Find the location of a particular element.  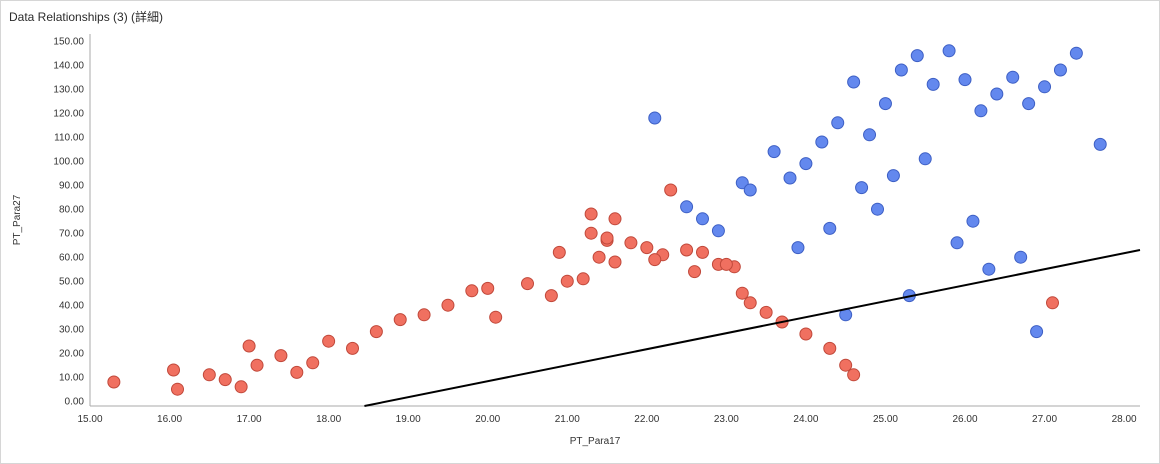

x-tick-label: 25.00 is located at coordinates (885, 419).